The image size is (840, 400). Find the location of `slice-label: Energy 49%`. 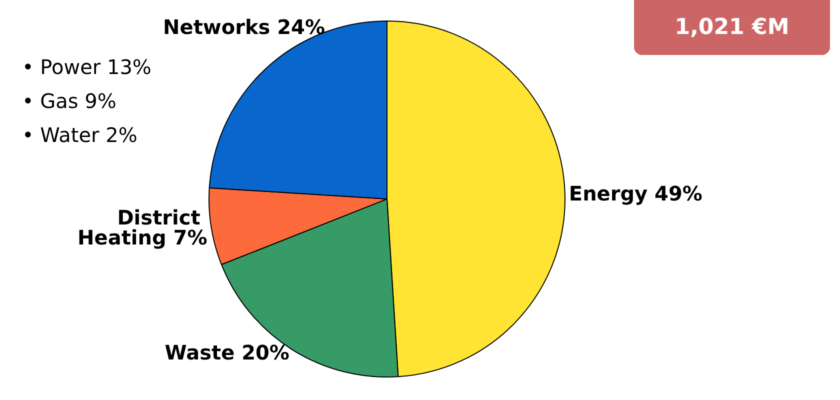

slice-label: Energy 49% is located at coordinates (635, 193).